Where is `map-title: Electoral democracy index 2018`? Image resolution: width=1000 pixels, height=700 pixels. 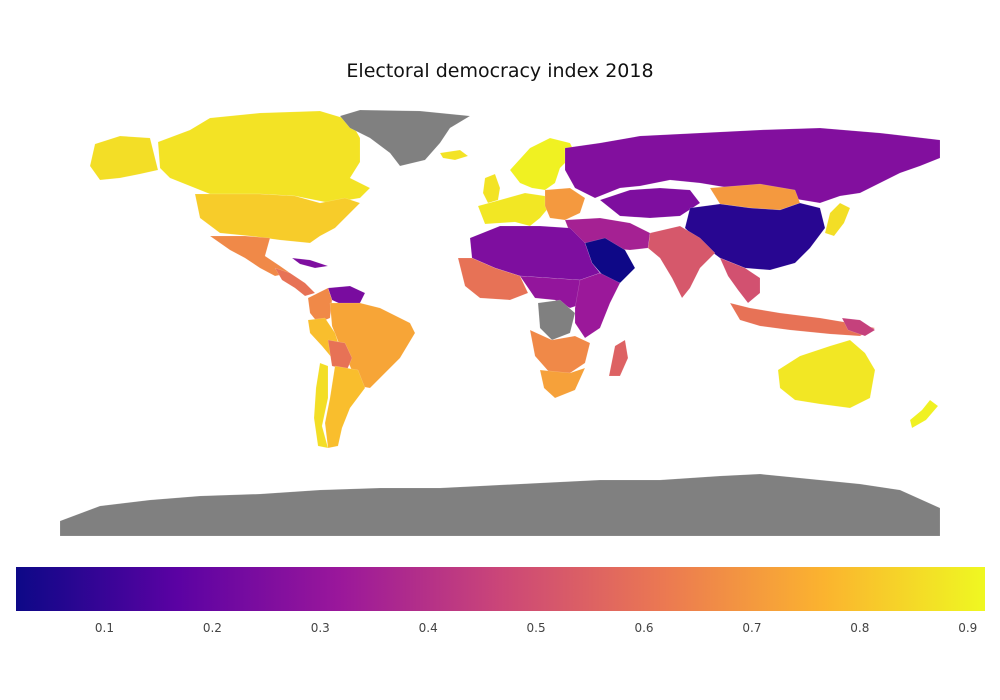 map-title: Electoral democracy index 2018 is located at coordinates (500, 71).